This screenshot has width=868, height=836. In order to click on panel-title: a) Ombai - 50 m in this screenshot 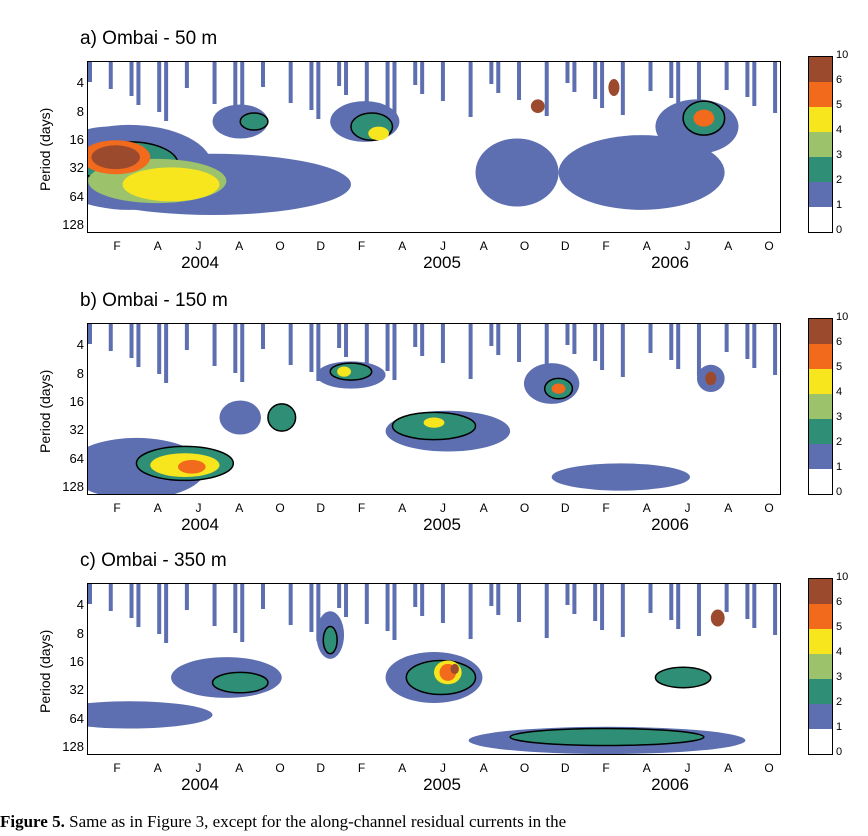, I will do `click(149, 38)`.